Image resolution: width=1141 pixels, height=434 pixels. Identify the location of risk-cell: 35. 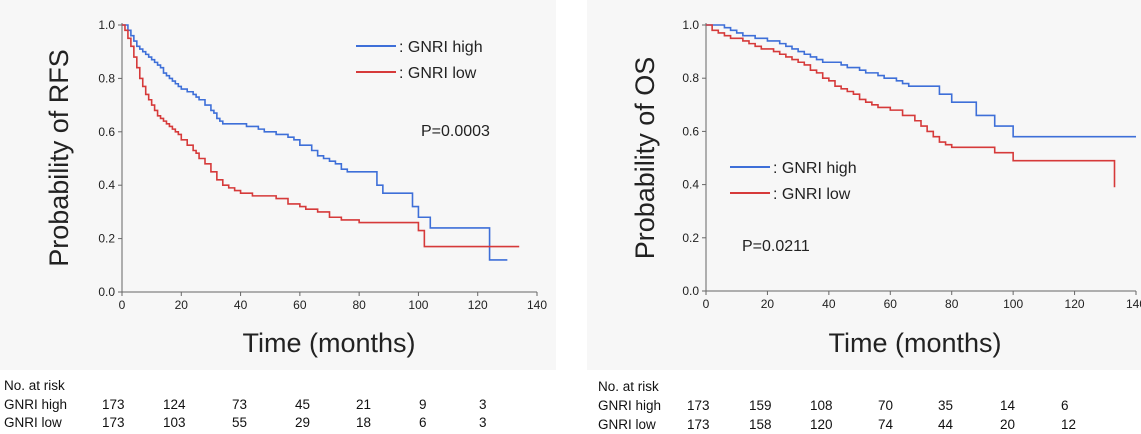
(946, 405).